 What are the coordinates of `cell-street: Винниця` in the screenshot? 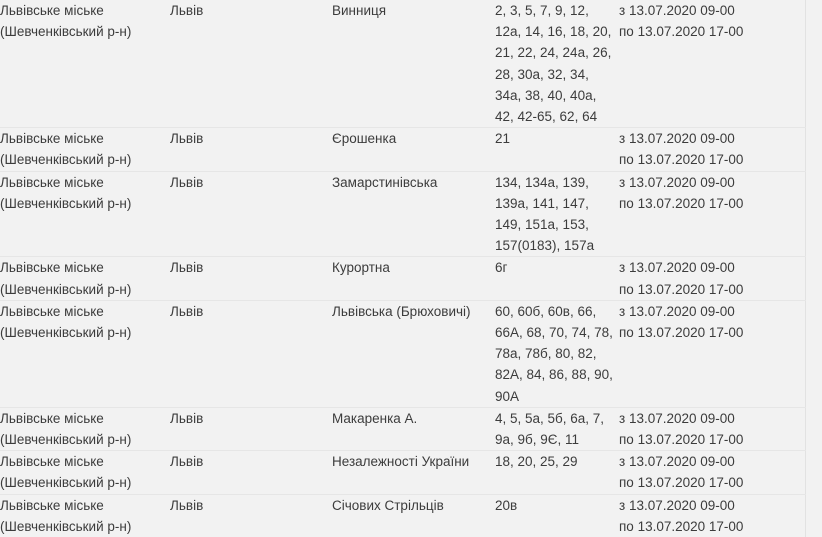 It's located at (413, 64).